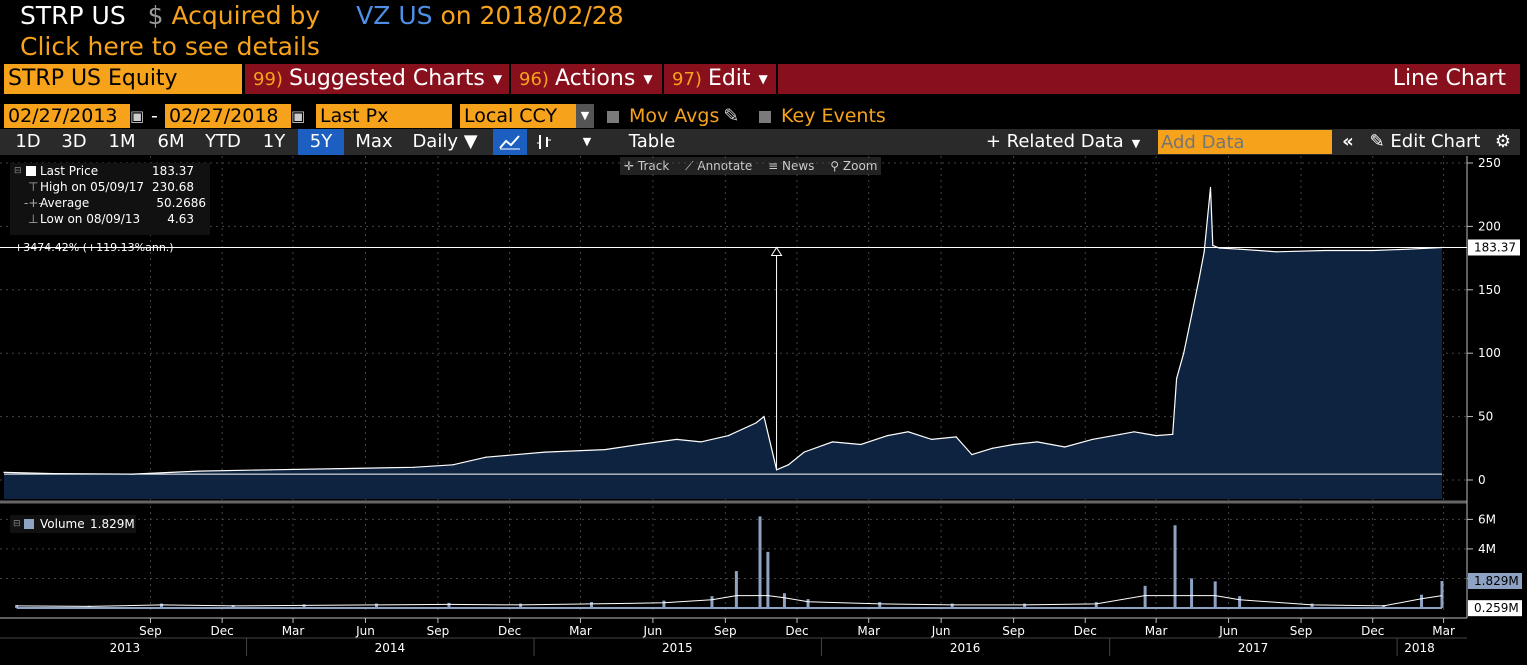 The image size is (1527, 665). What do you see at coordinates (321, 142) in the screenshot?
I see `period-5y: 5Y` at bounding box center [321, 142].